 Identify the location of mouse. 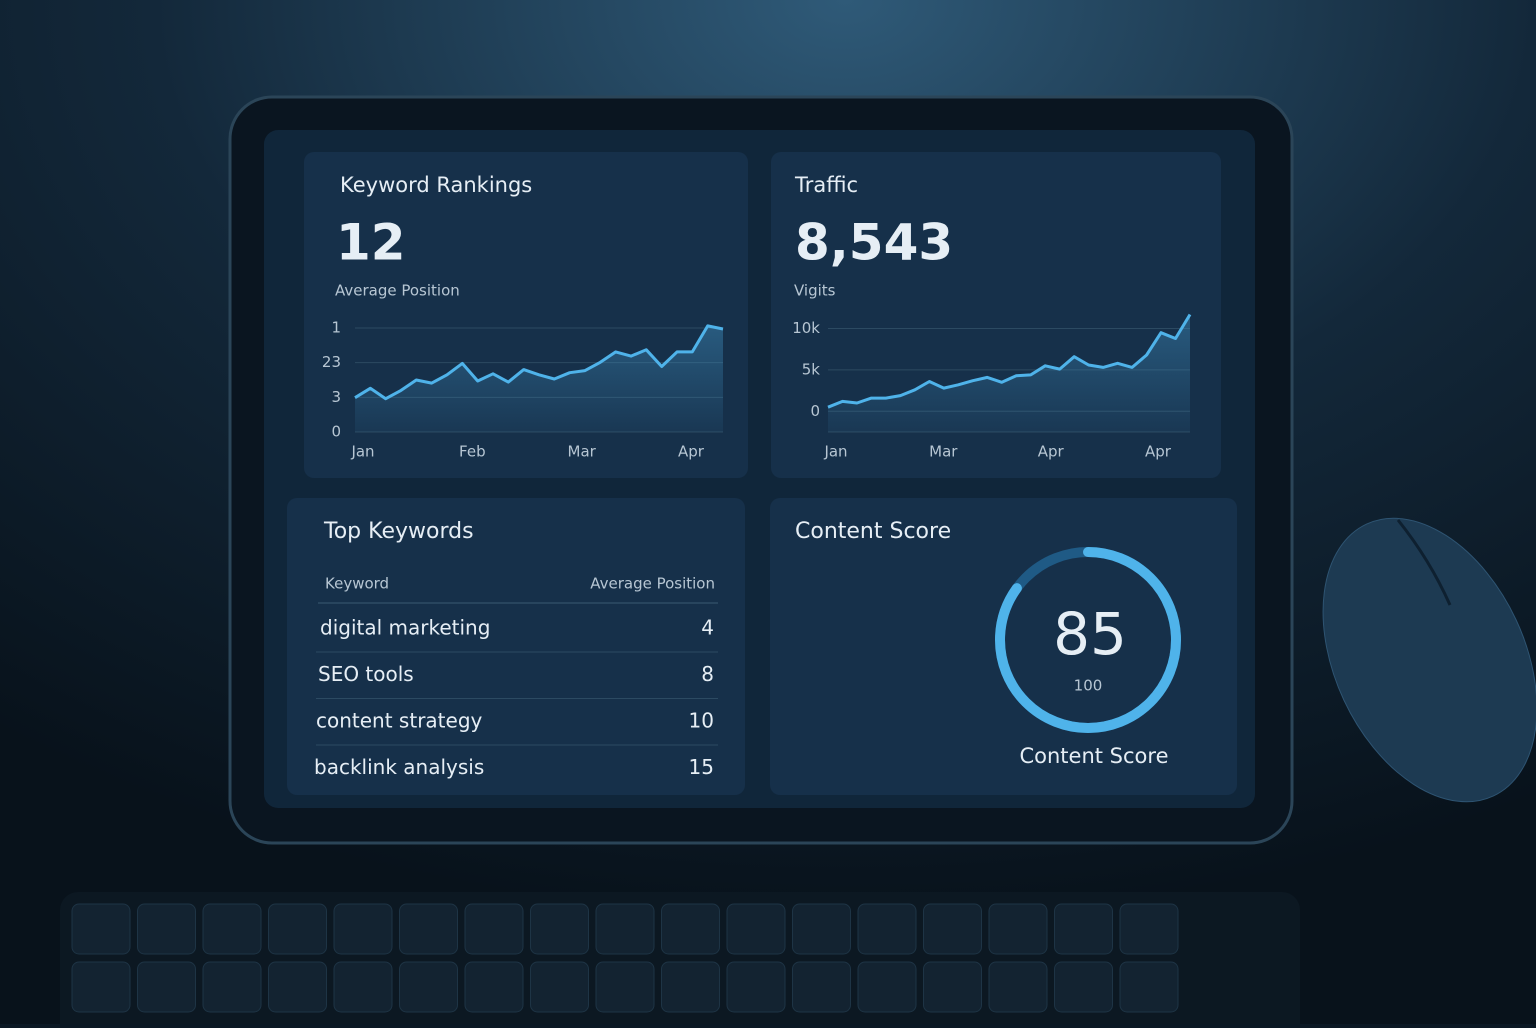
(1429, 660).